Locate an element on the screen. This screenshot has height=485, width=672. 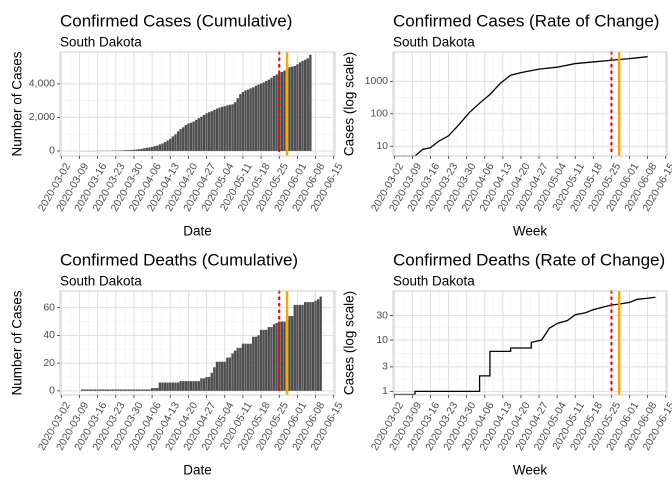
y-tick-label: 20 is located at coordinates (49, 363).